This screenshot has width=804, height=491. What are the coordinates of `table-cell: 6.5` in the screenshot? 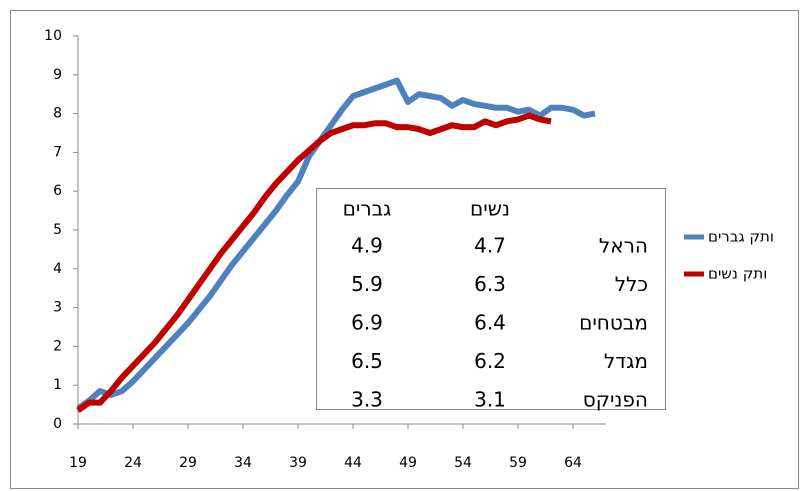 It's located at (367, 361).